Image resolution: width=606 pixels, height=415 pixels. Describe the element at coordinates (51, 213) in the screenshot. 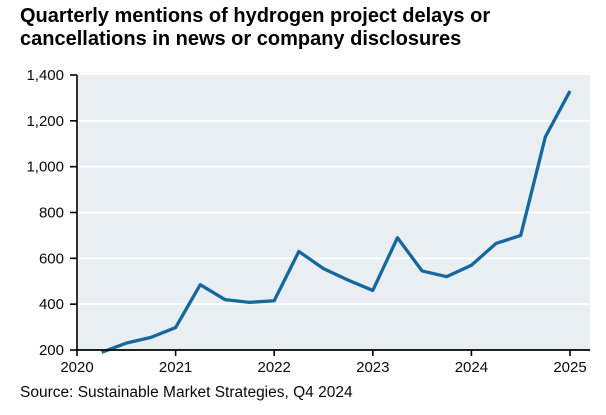

I see `y-tick-label: 800` at that location.